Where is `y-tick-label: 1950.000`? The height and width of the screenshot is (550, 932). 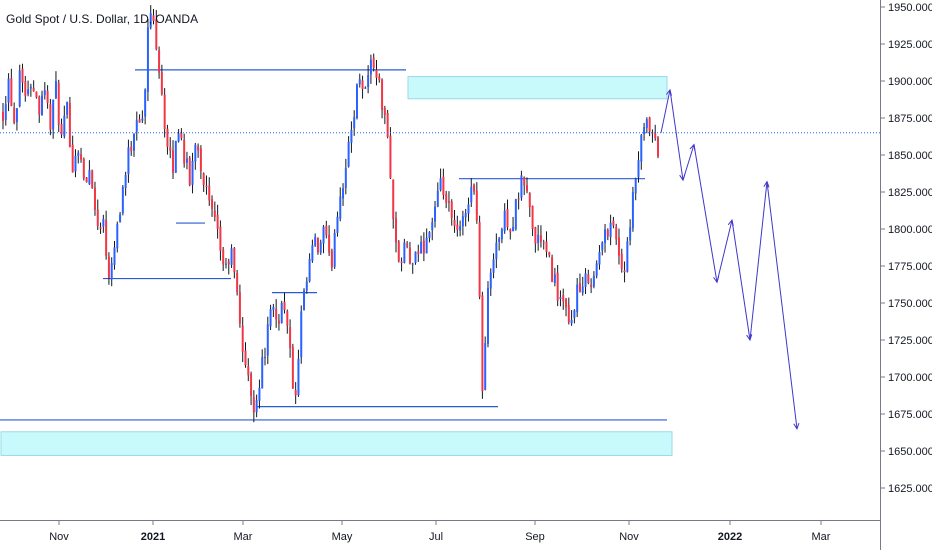 y-tick-label: 1950.000 is located at coordinates (910, 8).